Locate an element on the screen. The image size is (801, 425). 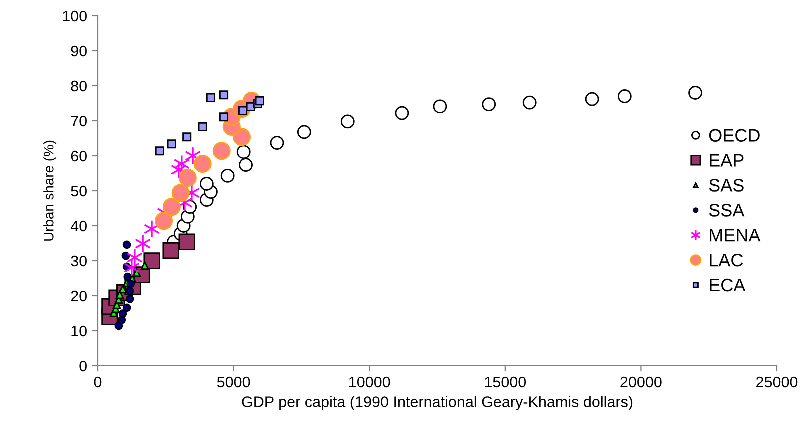
x-tick-label: 20000 is located at coordinates (641, 382).